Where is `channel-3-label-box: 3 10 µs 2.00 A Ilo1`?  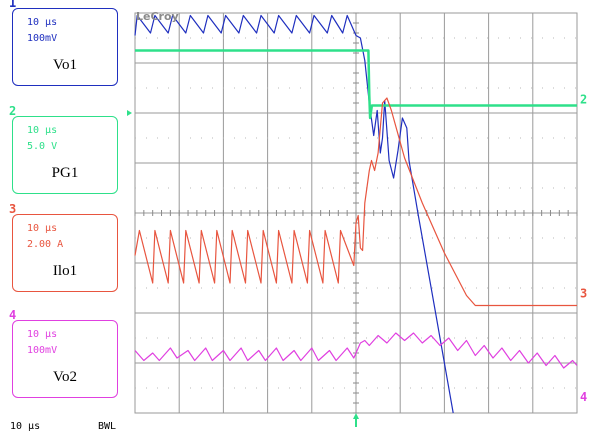
channel-3-label-box: 3 10 µs 2.00 A Ilo1 is located at coordinates (63, 247).